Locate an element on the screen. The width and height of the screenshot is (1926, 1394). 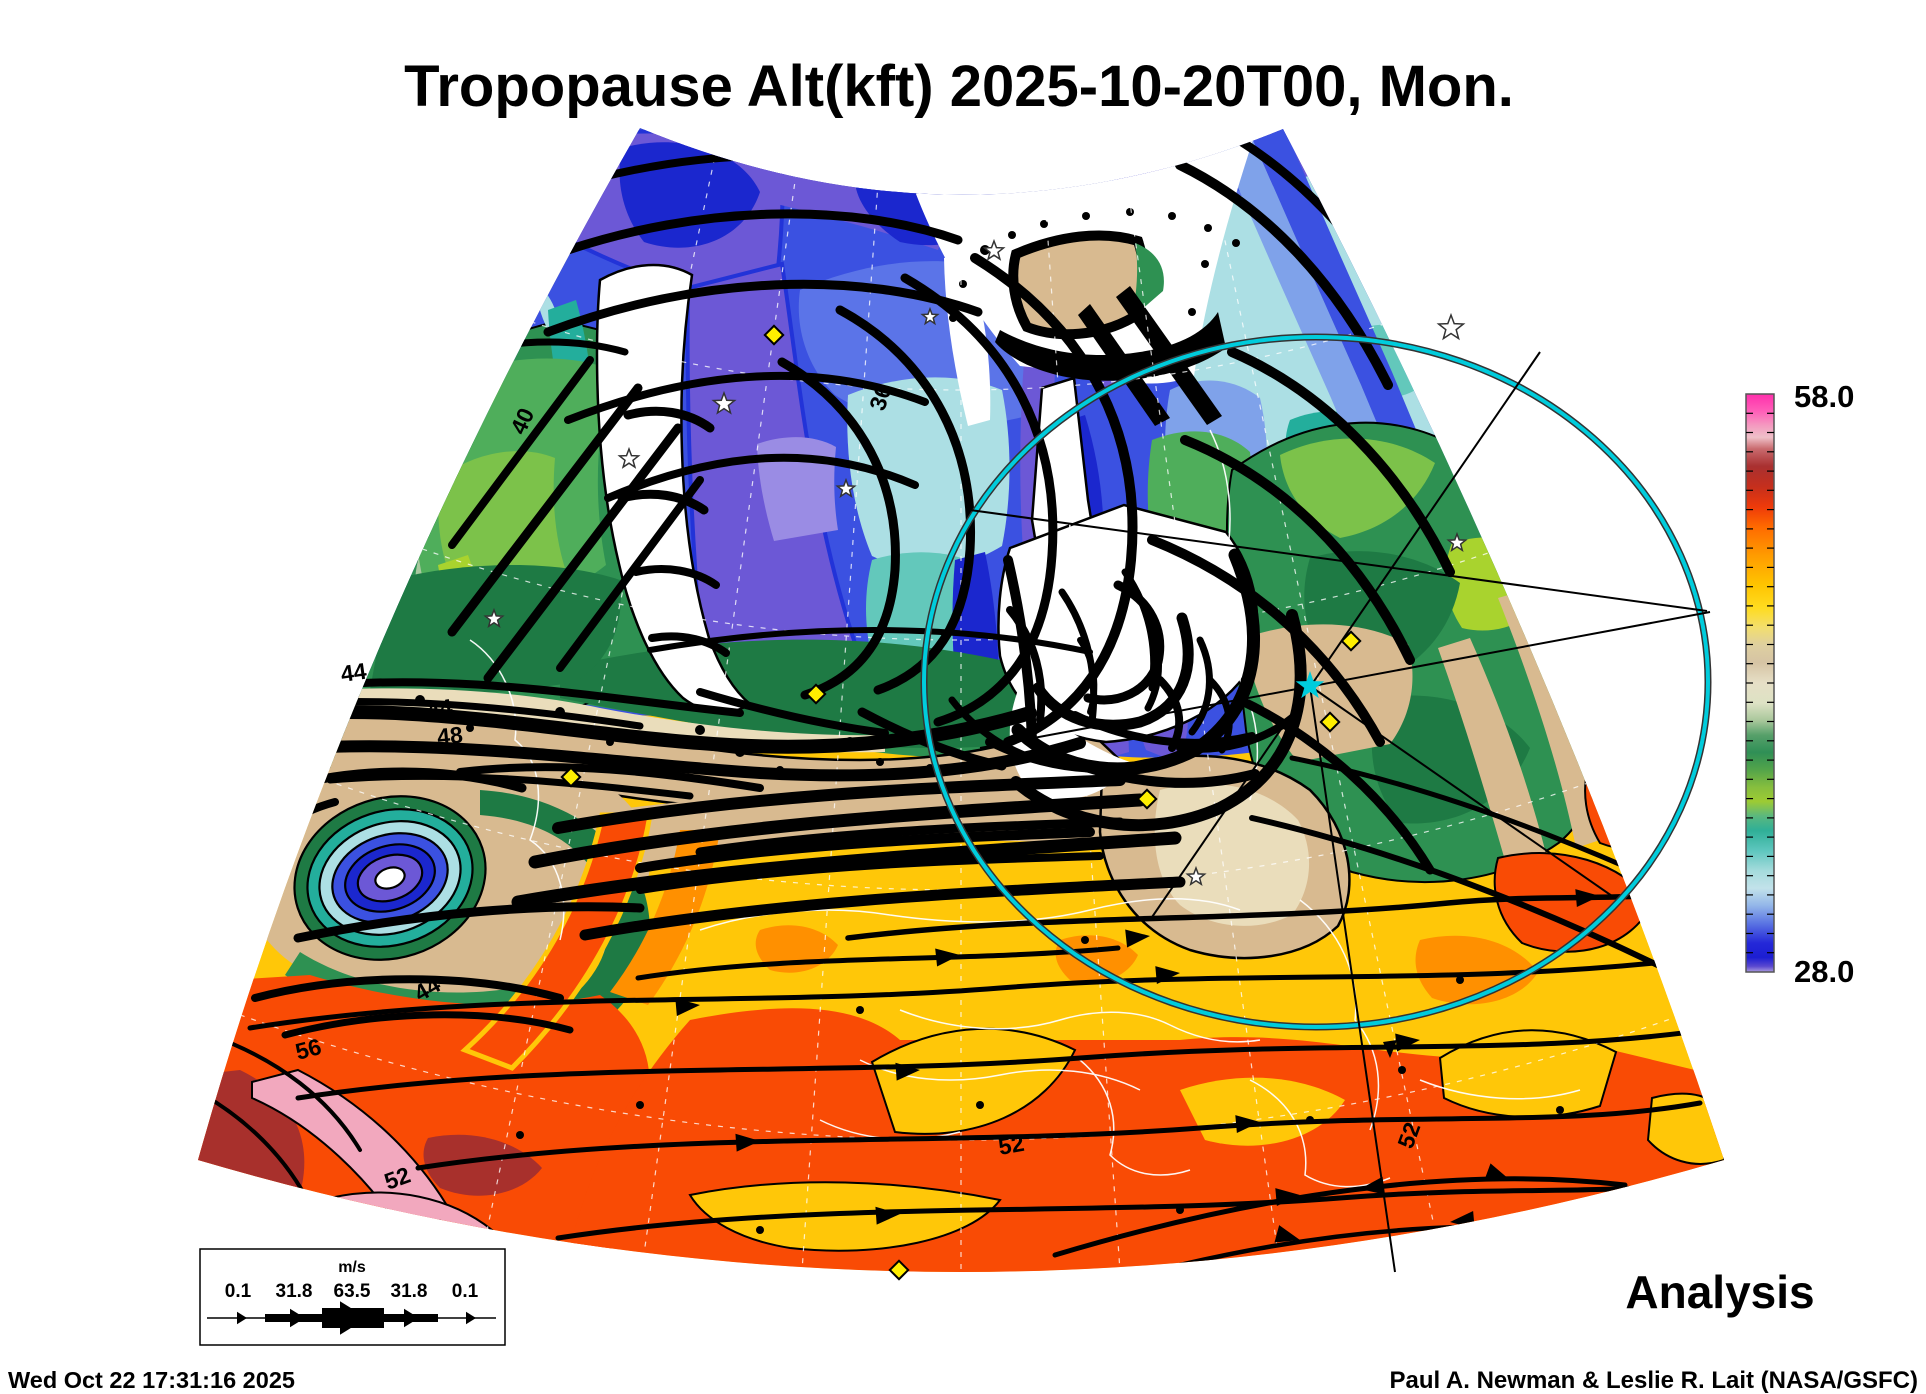
svg-text: 52 is located at coordinates (1011, 1145).